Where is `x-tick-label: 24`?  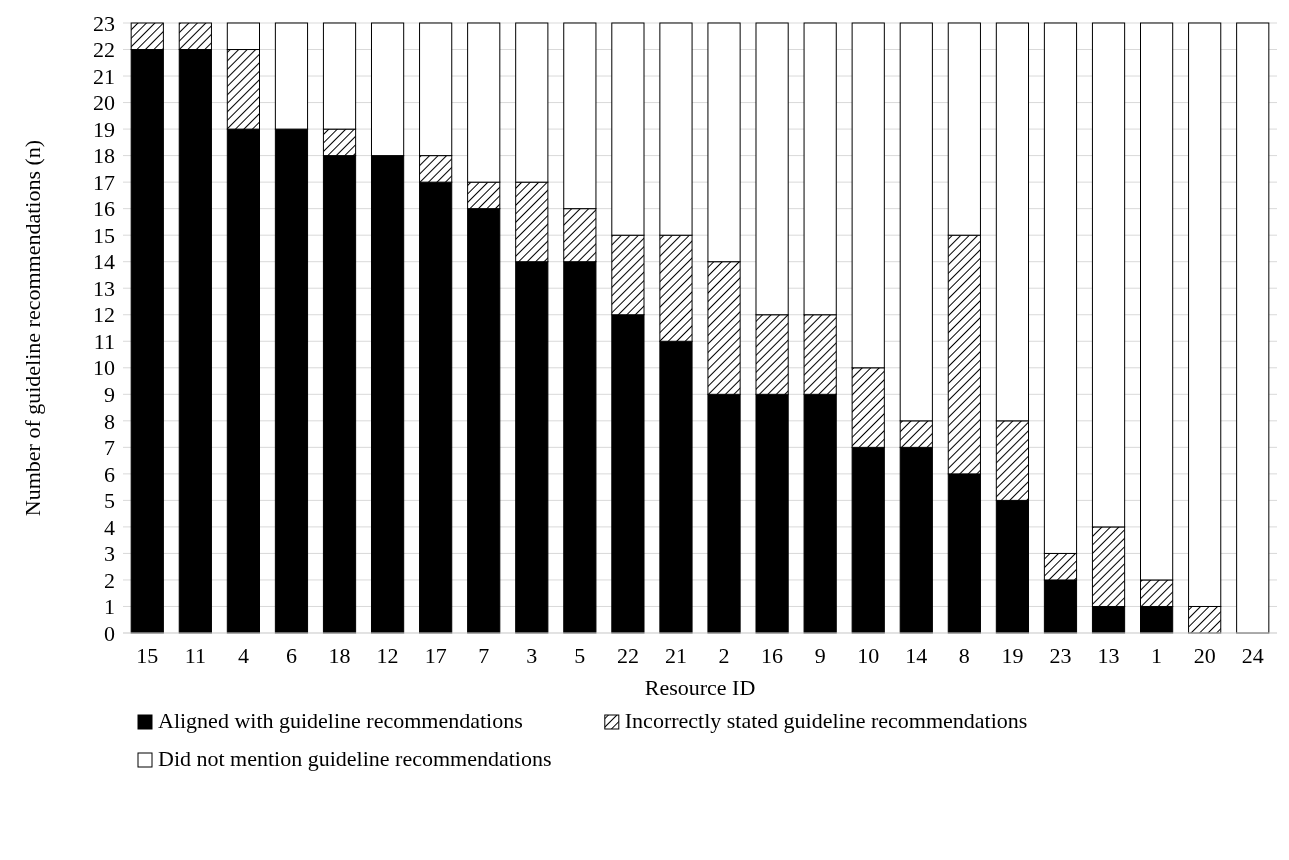
x-tick-label: 24 is located at coordinates (1252, 655).